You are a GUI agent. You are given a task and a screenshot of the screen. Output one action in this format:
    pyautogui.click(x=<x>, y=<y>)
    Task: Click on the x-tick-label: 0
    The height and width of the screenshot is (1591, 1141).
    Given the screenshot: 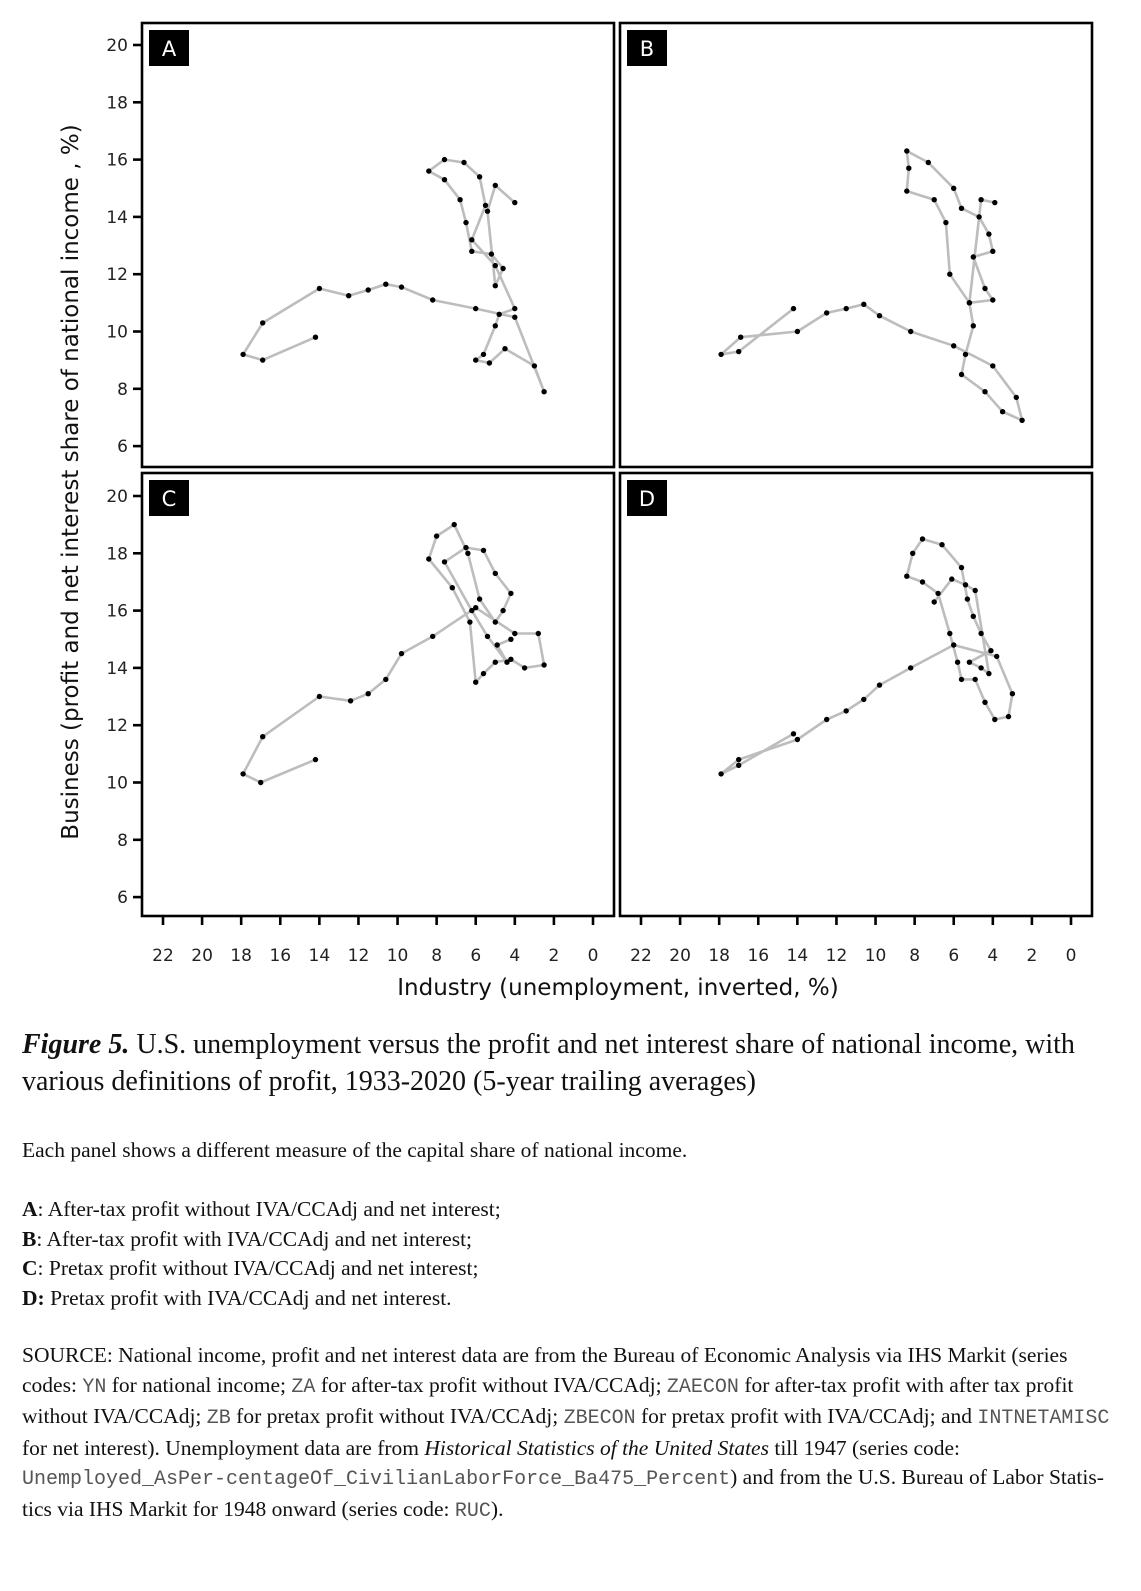 What is the action you would take?
    pyautogui.click(x=593, y=956)
    